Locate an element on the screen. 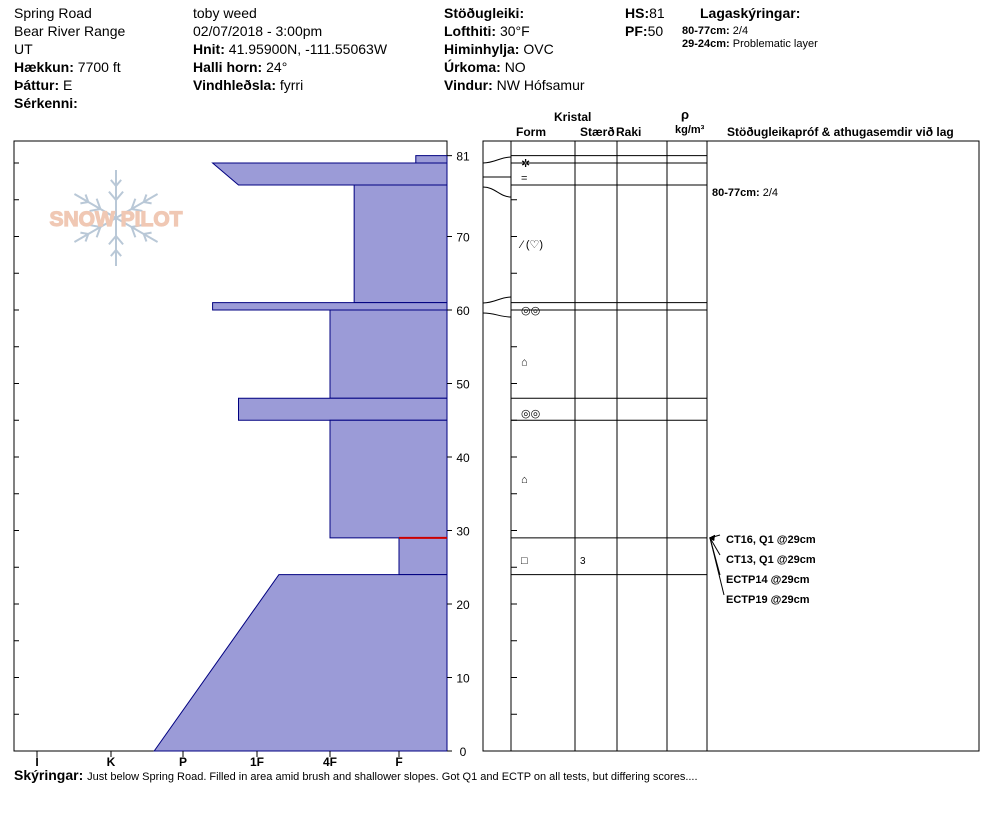 The width and height of the screenshot is (994, 840). size-header: Stærð is located at coordinates (597, 132).